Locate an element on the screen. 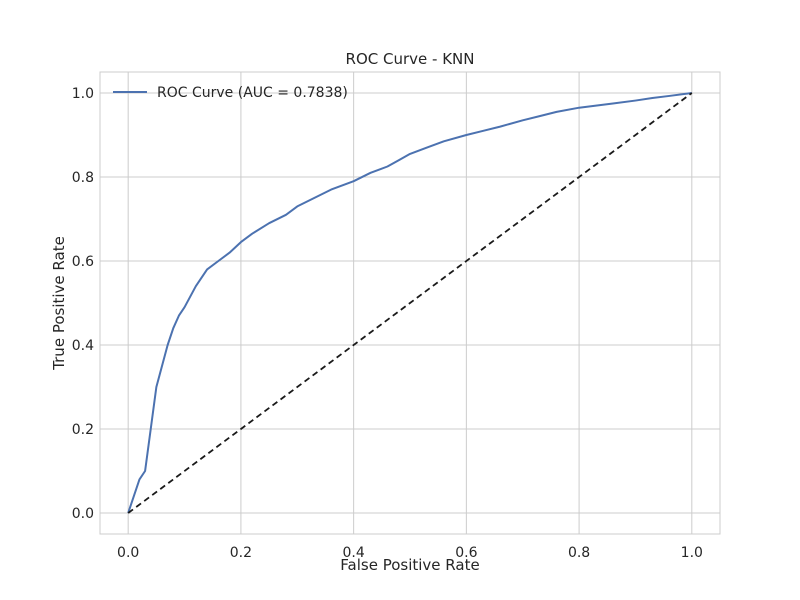  y-tick-label: 0.0 is located at coordinates (83, 514).